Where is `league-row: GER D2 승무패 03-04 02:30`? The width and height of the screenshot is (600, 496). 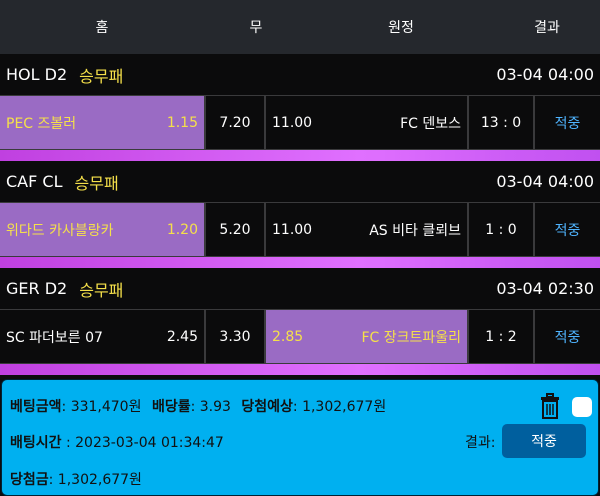 league-row: GER D2 승무패 03-04 02:30 is located at coordinates (300, 288).